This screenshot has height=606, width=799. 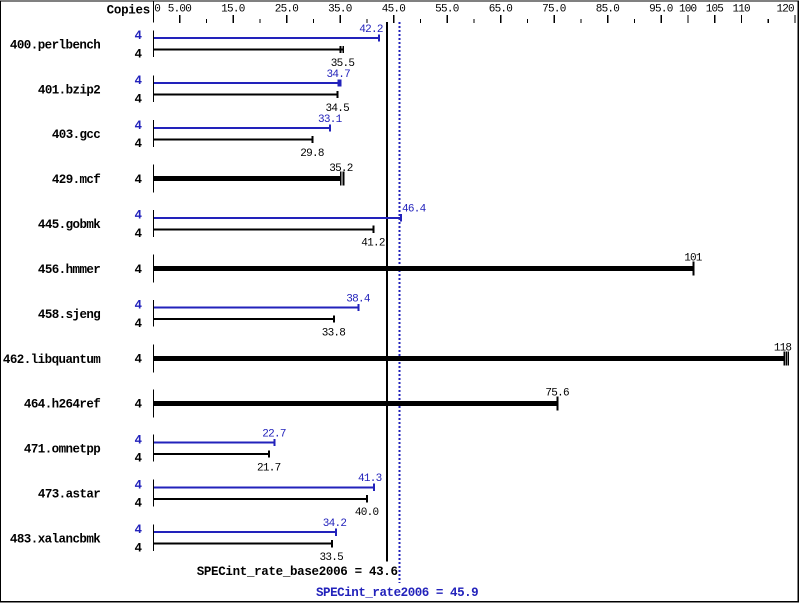 I want to click on svg-text: 33.1, so click(x=330, y=120).